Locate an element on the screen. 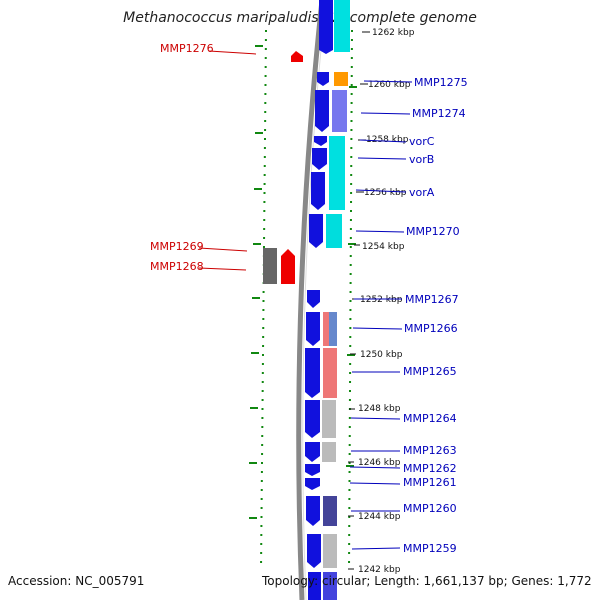 The height and width of the screenshot is (600, 600). right-track is located at coordinates (350, 300).